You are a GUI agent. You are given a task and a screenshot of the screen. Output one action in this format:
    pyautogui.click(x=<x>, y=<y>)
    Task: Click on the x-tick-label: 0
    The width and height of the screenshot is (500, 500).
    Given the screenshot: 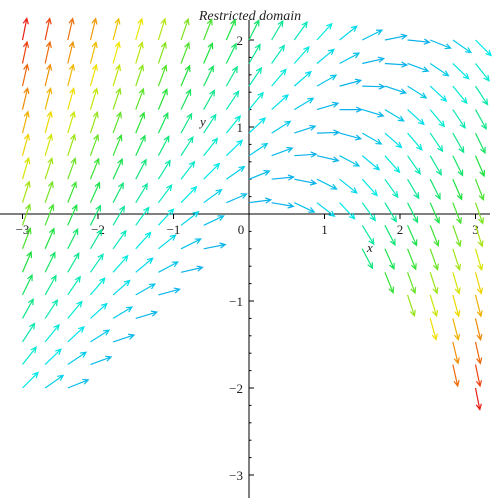 What is the action you would take?
    pyautogui.click(x=241, y=229)
    